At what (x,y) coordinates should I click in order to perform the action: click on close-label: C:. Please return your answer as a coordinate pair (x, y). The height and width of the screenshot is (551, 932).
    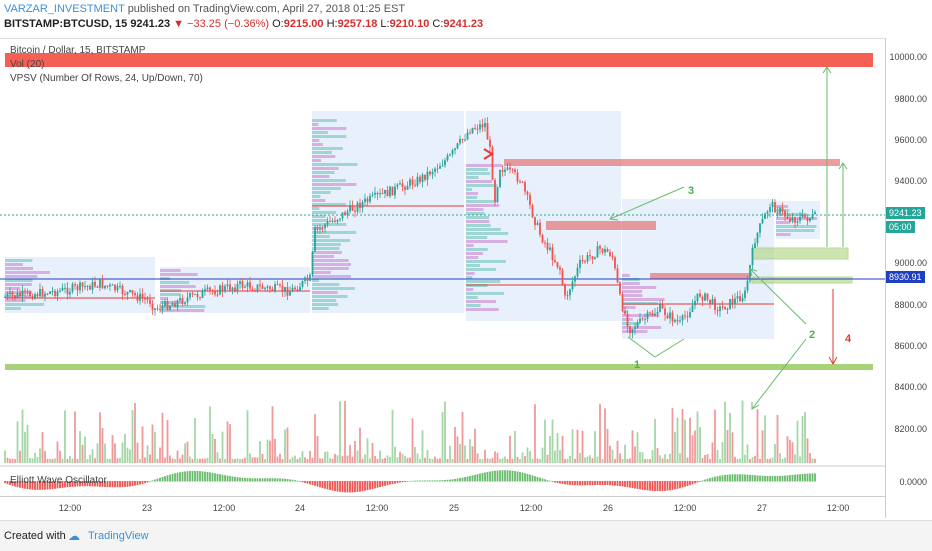
    Looking at the image, I should click on (438, 24).